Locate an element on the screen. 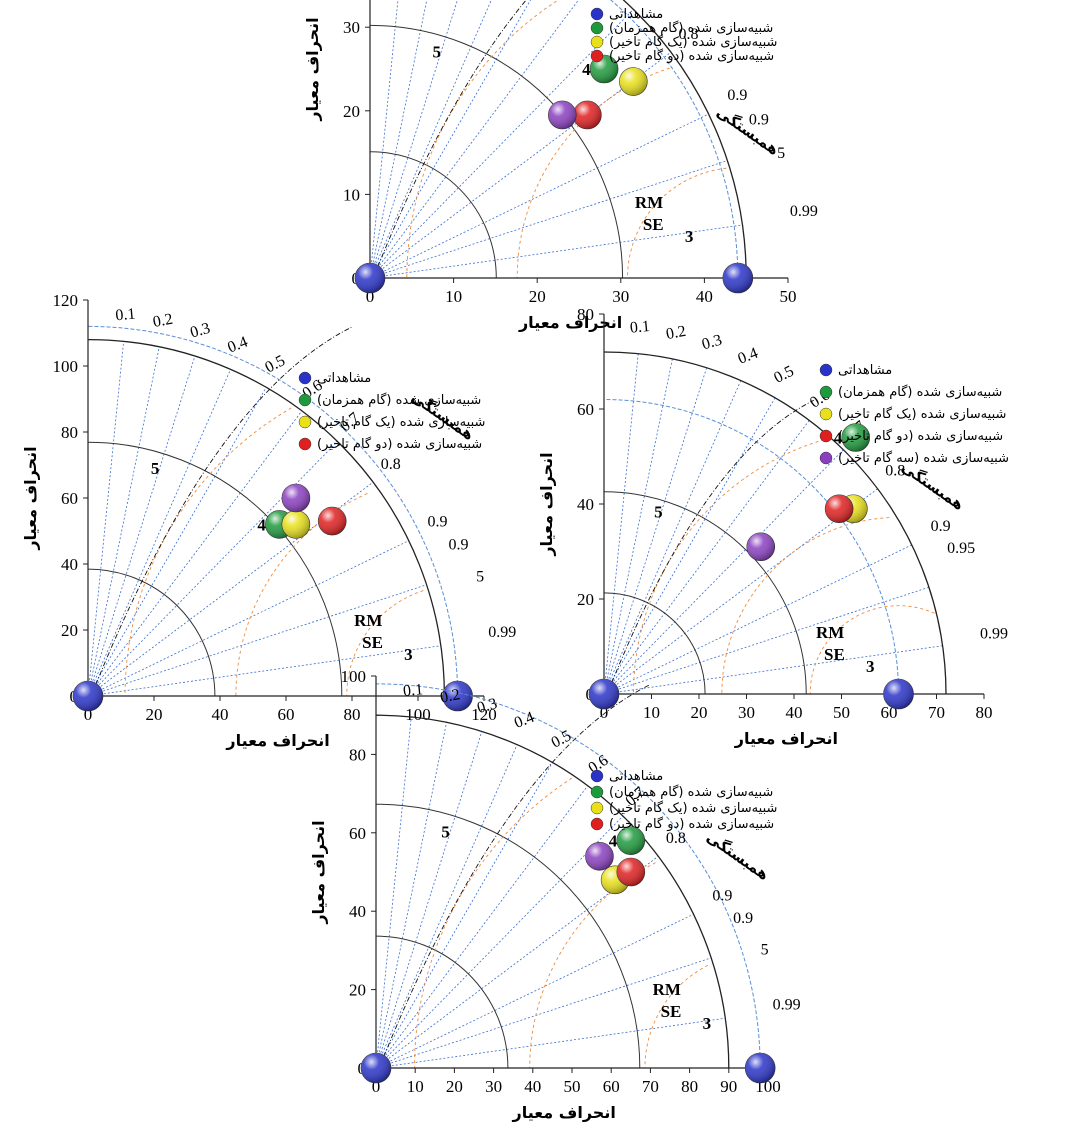 This screenshot has height=1130, width=1088. y-tick-label: 100 is located at coordinates (354, 676).